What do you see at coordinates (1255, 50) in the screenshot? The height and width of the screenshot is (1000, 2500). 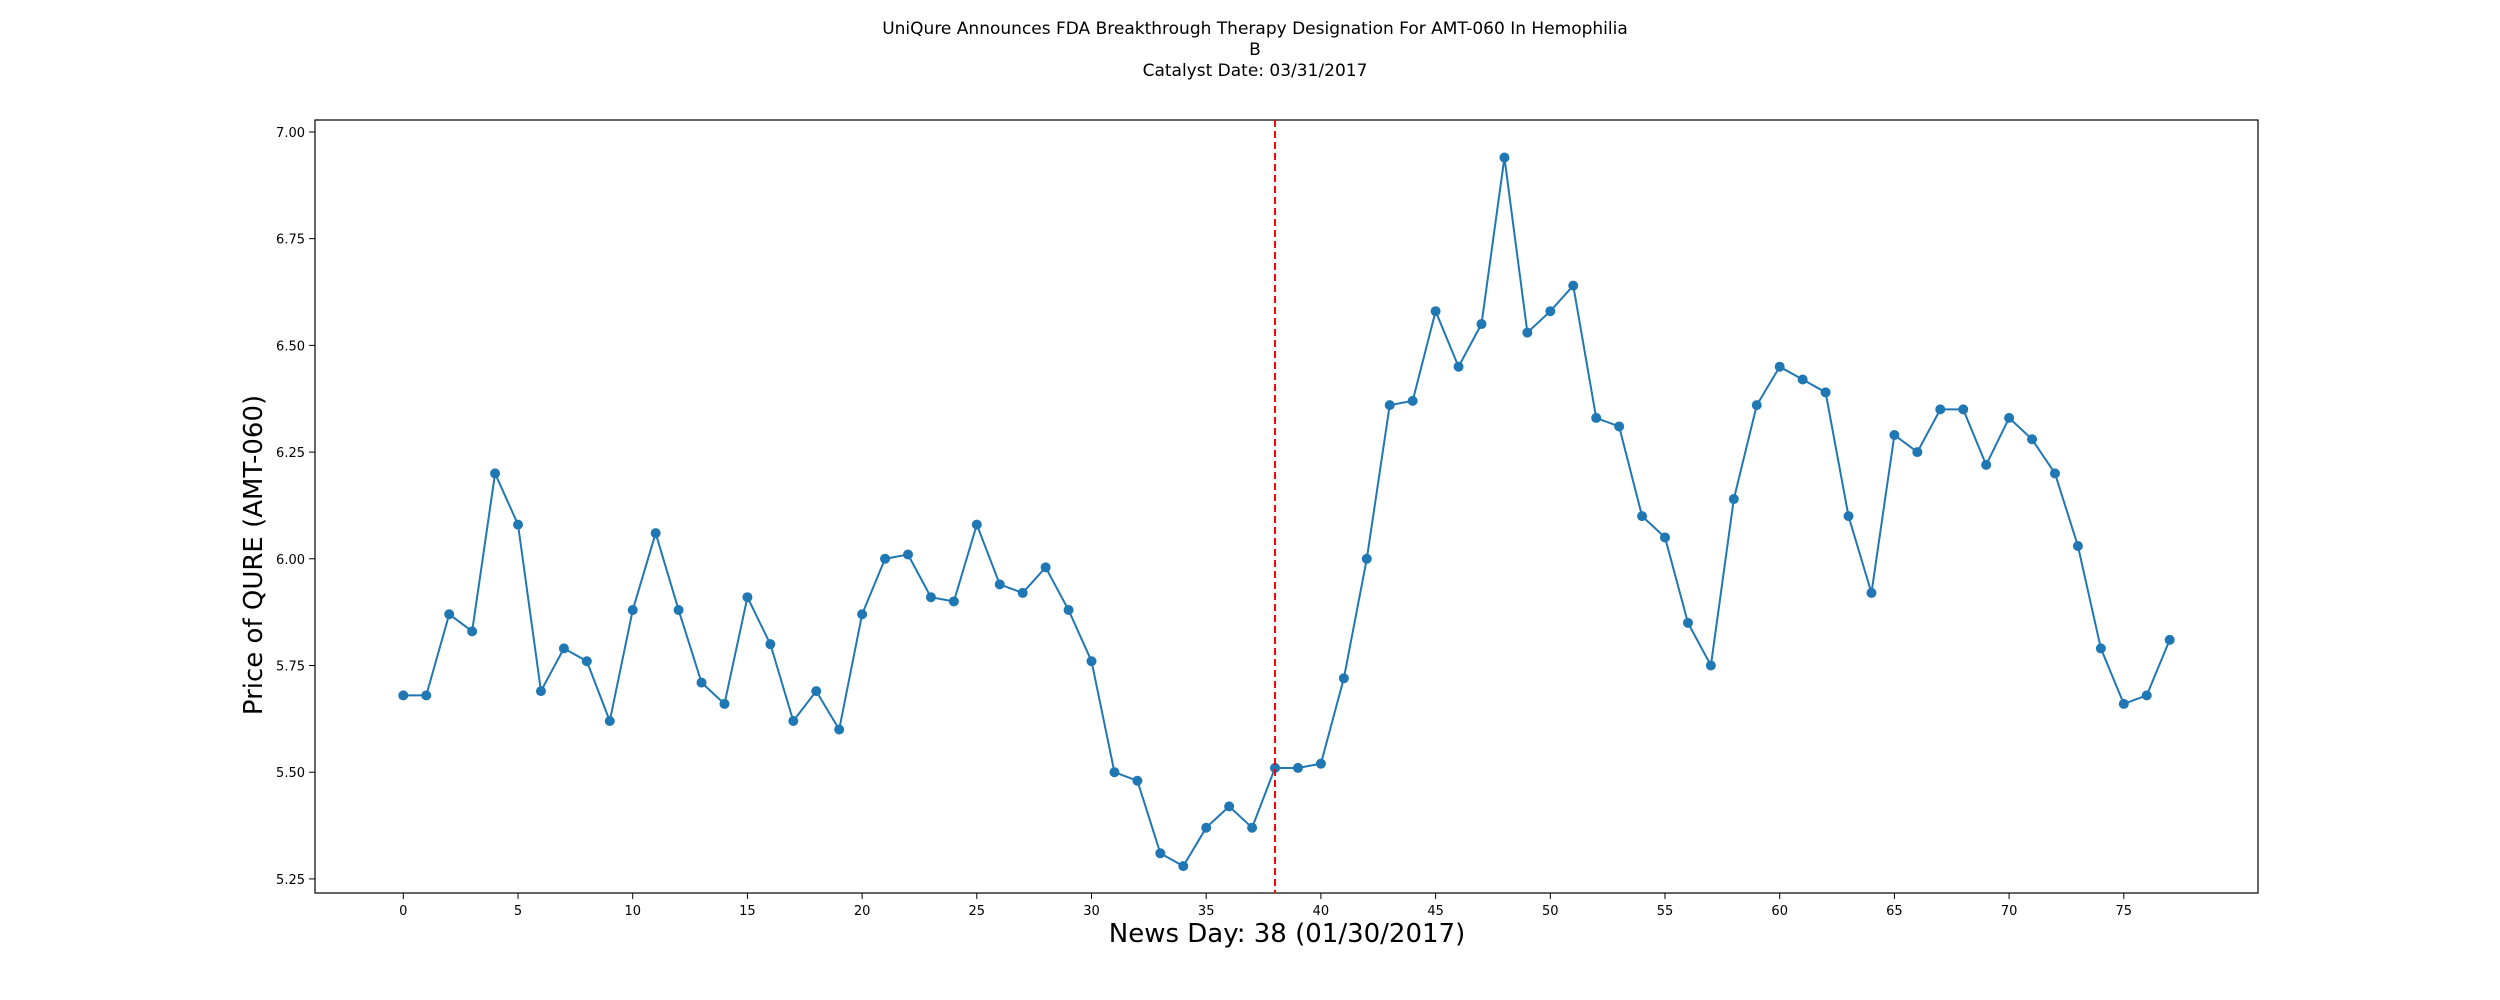 I see `chart-title-line-2: B` at bounding box center [1255, 50].